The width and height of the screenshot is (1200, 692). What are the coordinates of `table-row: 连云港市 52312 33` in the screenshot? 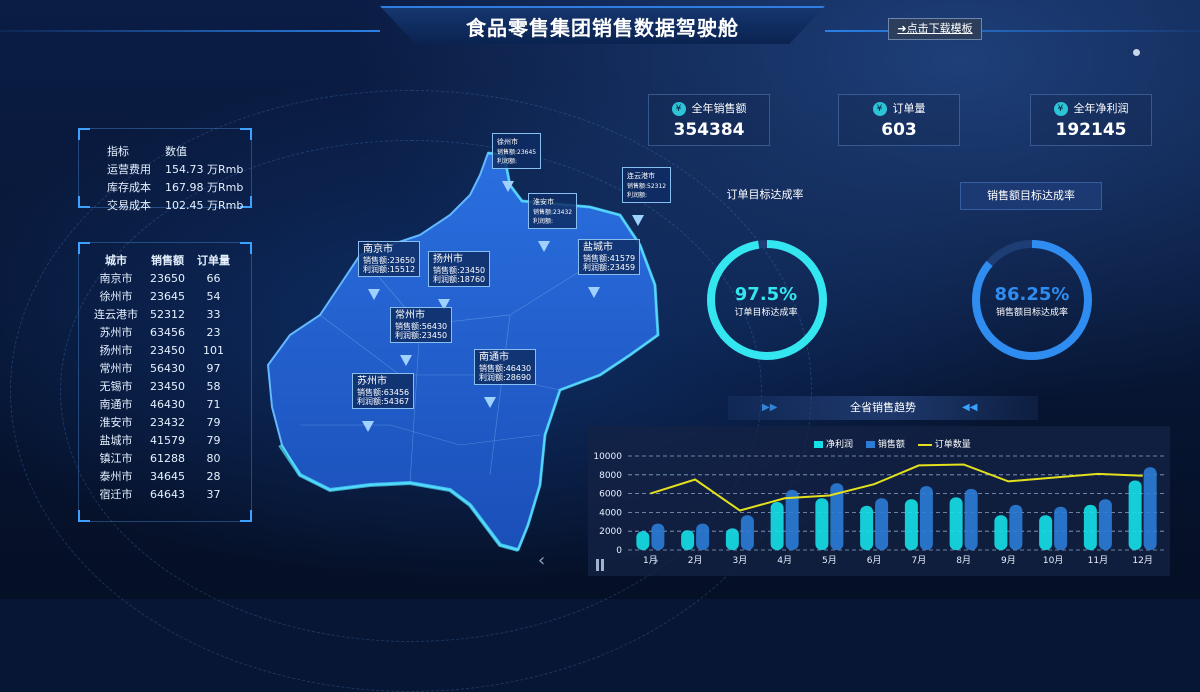 It's located at (162, 314).